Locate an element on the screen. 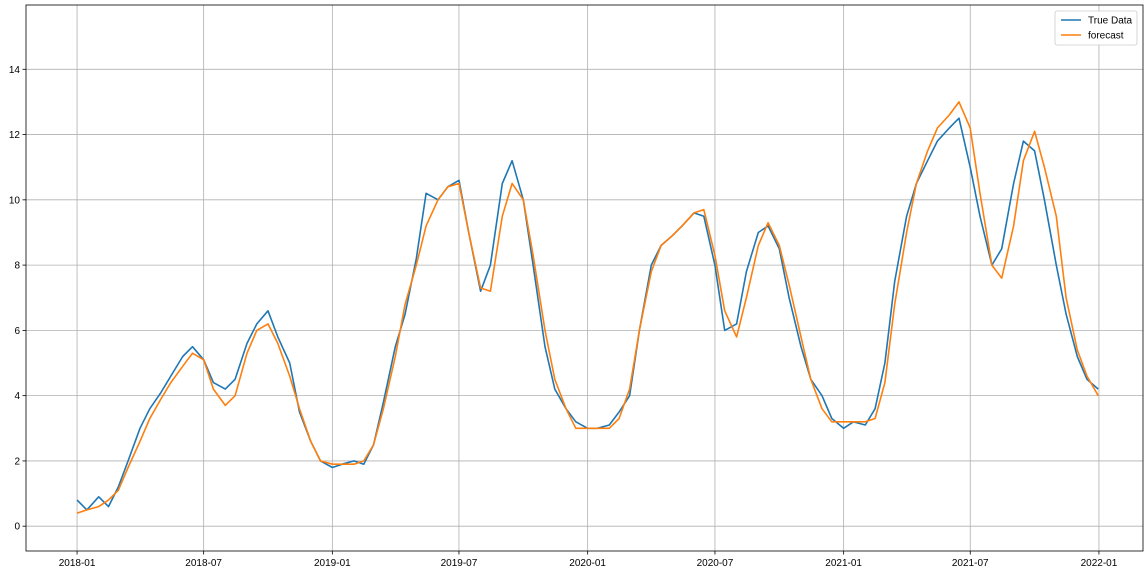  y-tick-label: 4 is located at coordinates (17, 396).